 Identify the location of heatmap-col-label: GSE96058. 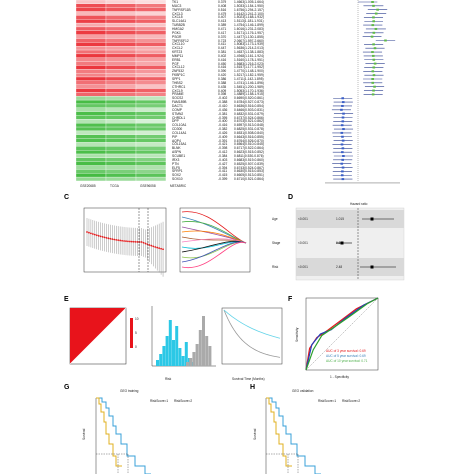
(148, 186).